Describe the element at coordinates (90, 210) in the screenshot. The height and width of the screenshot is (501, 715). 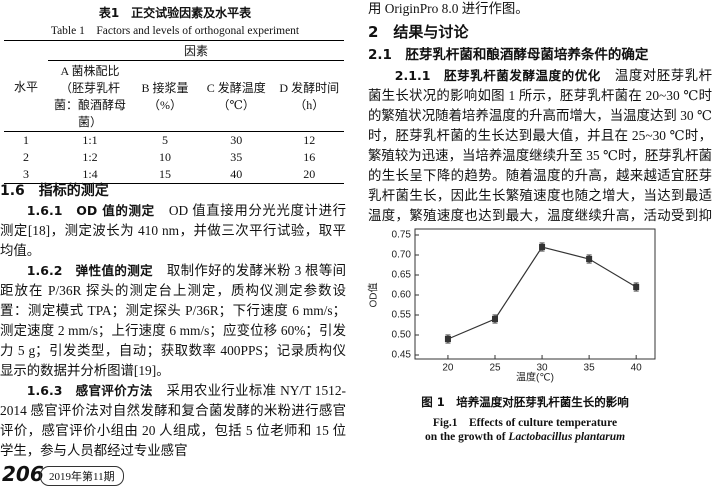
I see `paragraph-head: 1.6.1 OD 值的测定` at that location.